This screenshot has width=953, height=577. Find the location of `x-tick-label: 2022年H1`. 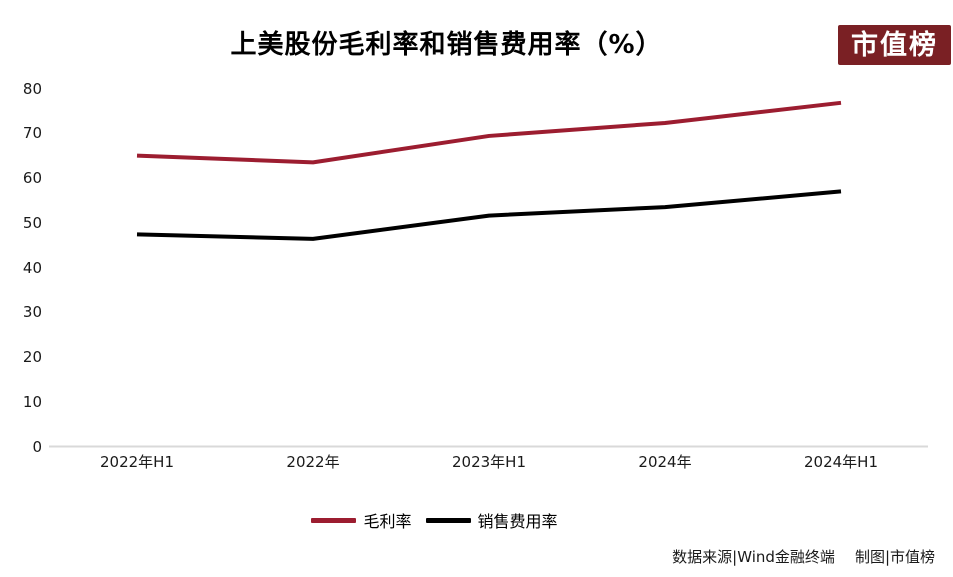

x-tick-label: 2022年H1 is located at coordinates (137, 462).